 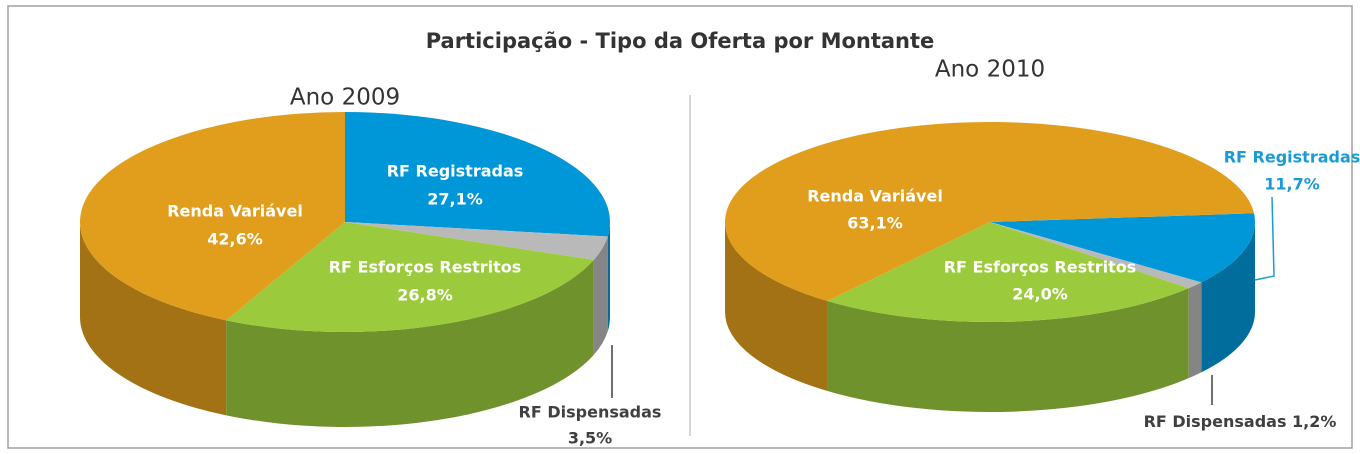 What do you see at coordinates (345, 98) in the screenshot?
I see `chart-subtitle: Ano 2009` at bounding box center [345, 98].